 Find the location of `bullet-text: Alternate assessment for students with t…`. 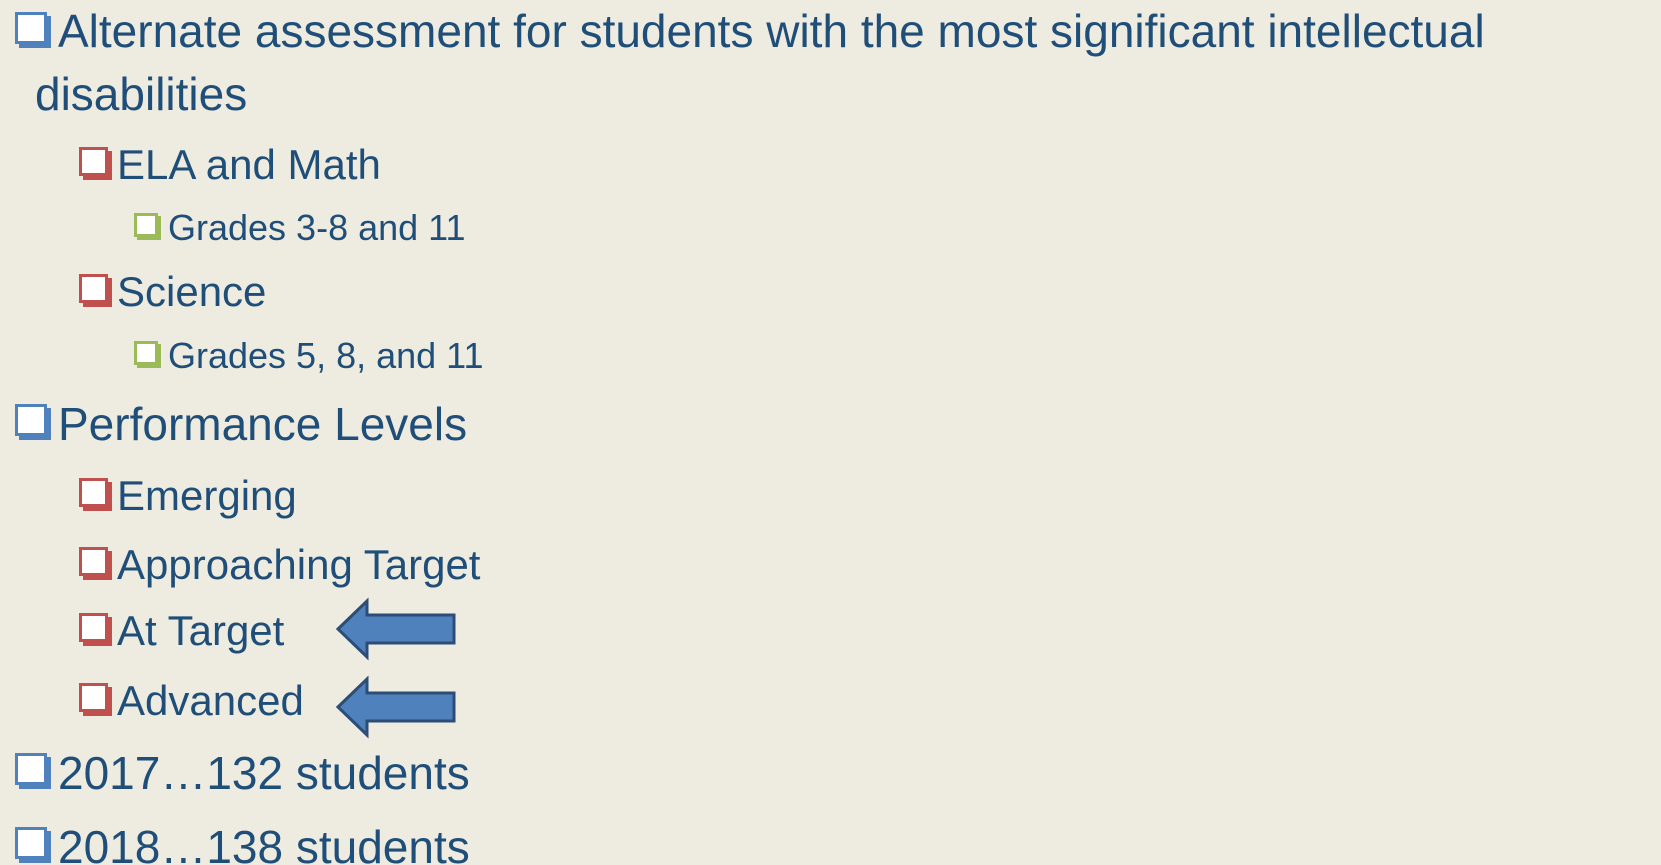

bullet-text: Alternate assessment for students with t… is located at coordinates (760, 62).